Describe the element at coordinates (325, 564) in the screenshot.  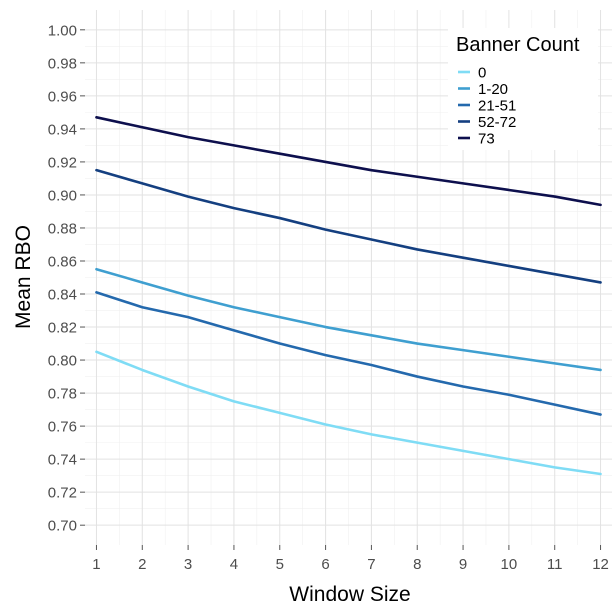
I see `x-tick-label: 6` at that location.